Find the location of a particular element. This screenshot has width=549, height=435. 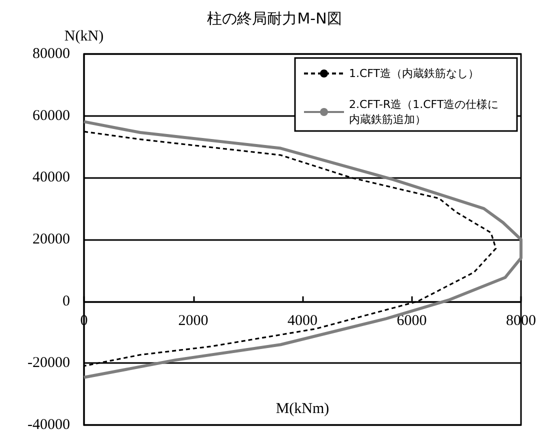

x-axis-title: M(kNm) is located at coordinates (303, 408).